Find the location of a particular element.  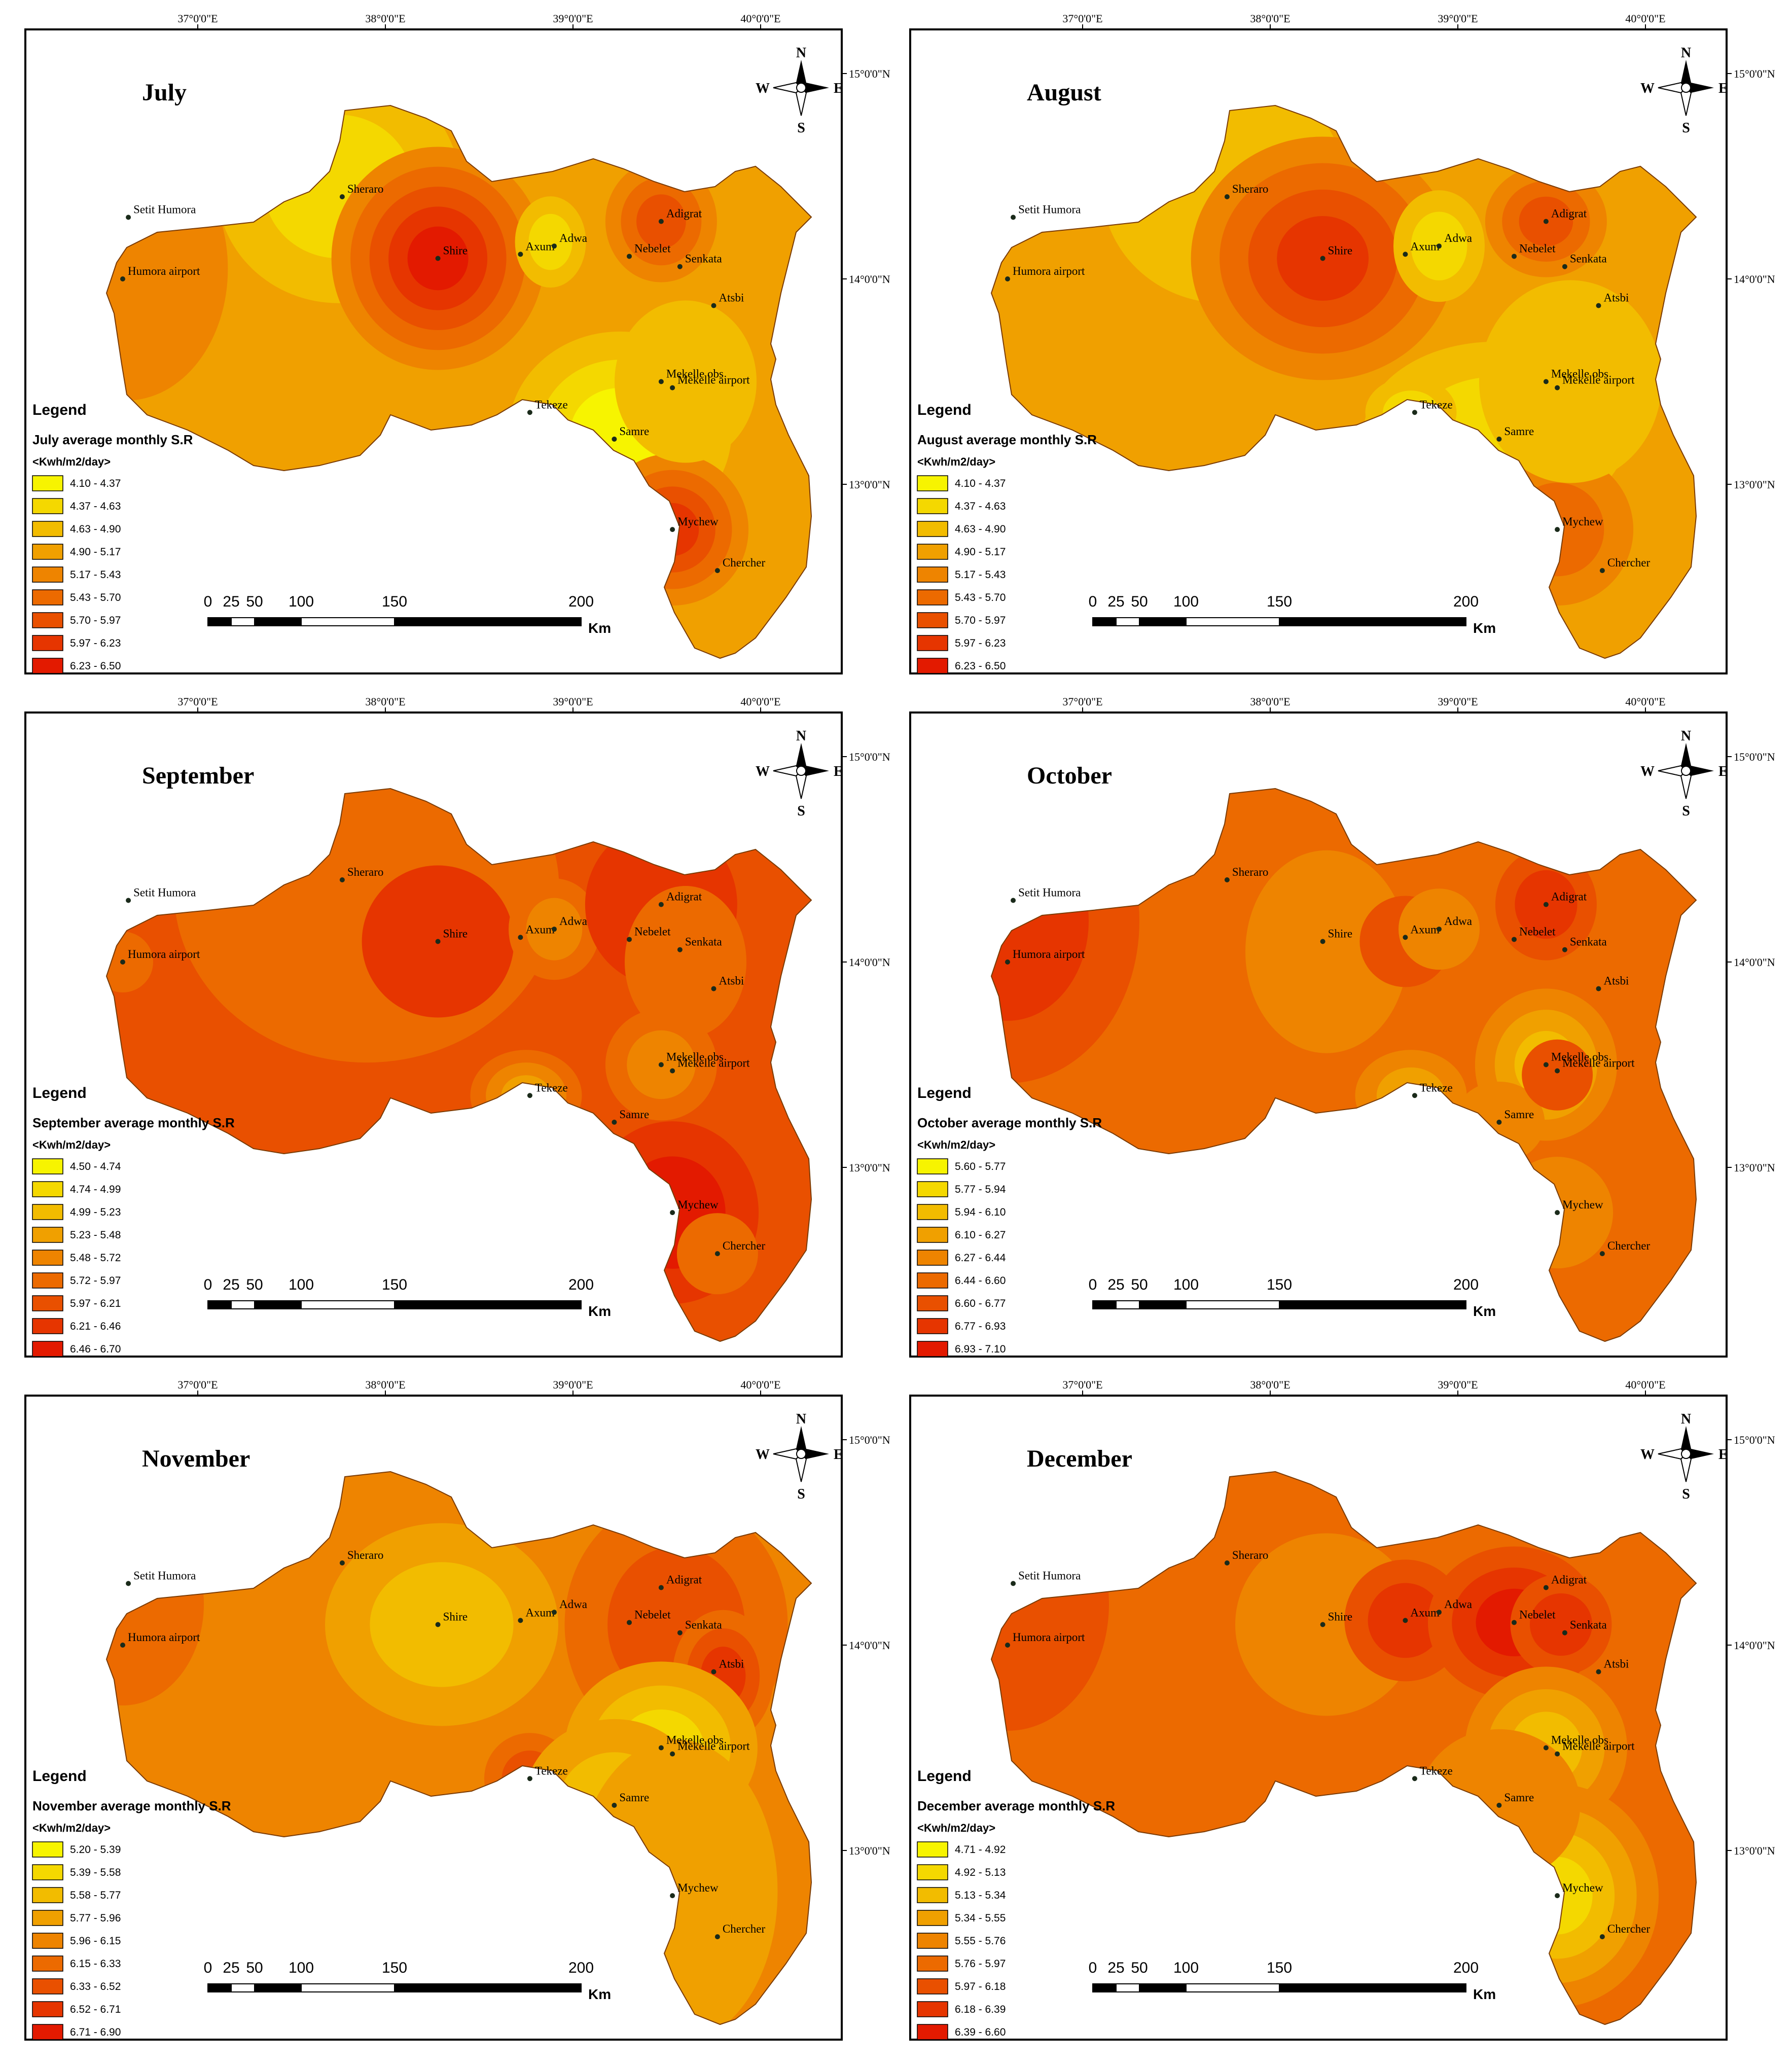

lat-label: 13°0'0"N is located at coordinates (1754, 1850).